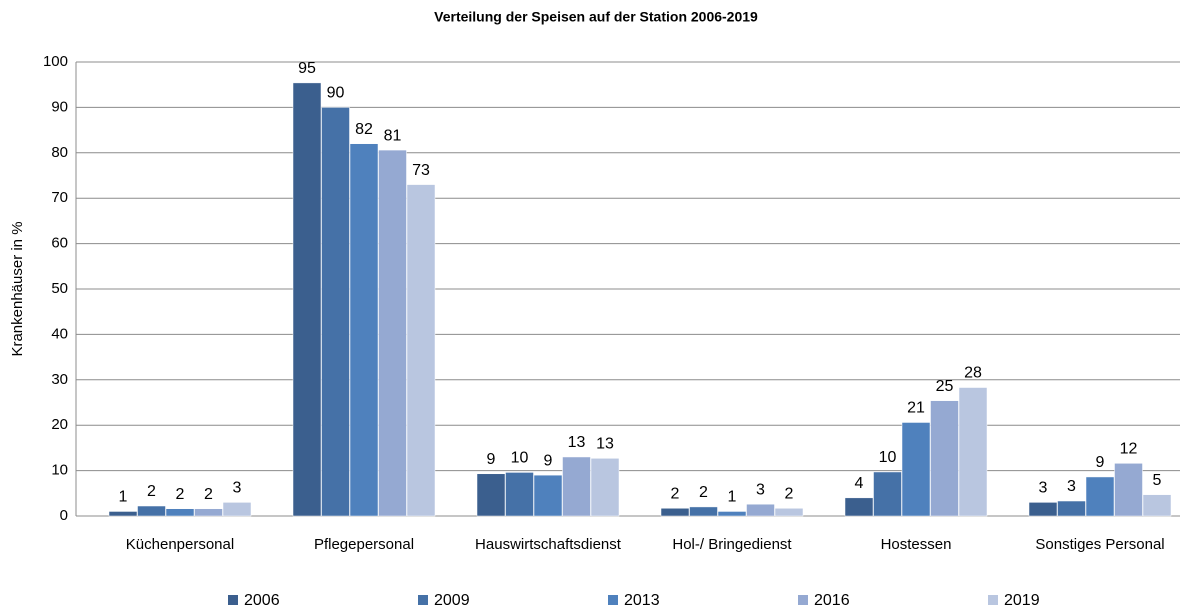 Image resolution: width=1192 pixels, height=615 pixels. Describe the element at coordinates (336, 93) in the screenshot. I see `data-label: 90` at that location.